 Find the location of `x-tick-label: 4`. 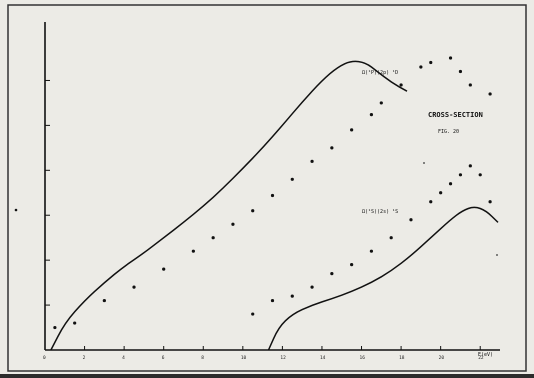

x-tick-label: 4 is located at coordinates (123, 358).